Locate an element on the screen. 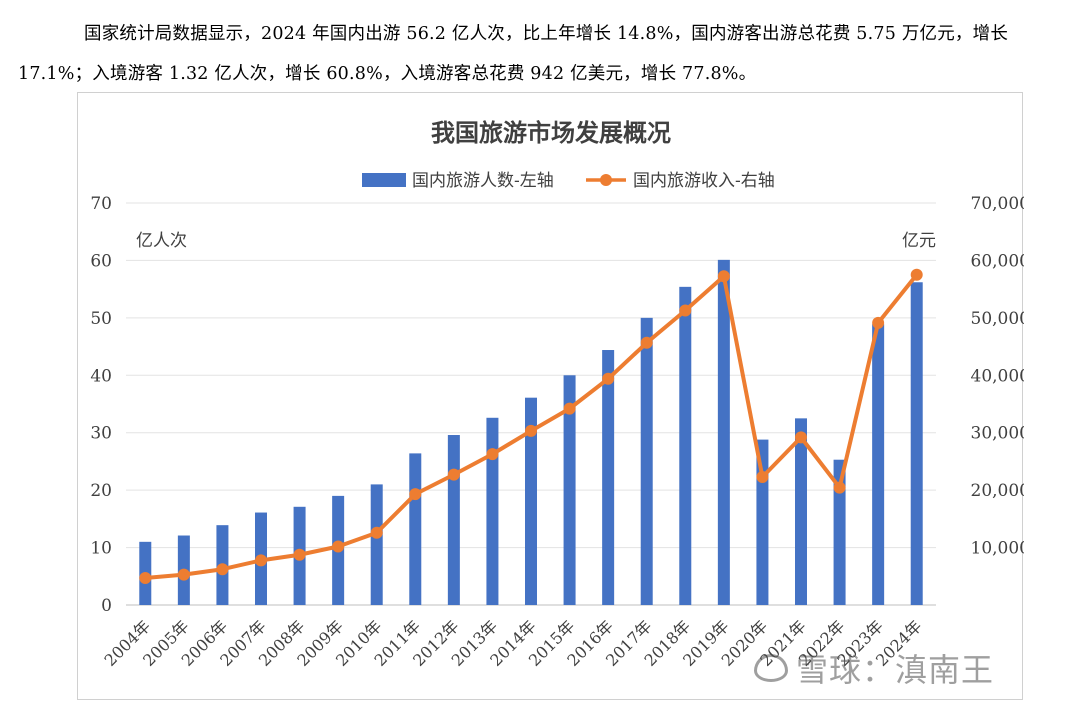 This screenshot has width=1080, height=715. left-tick-label: 60 is located at coordinates (101, 261).